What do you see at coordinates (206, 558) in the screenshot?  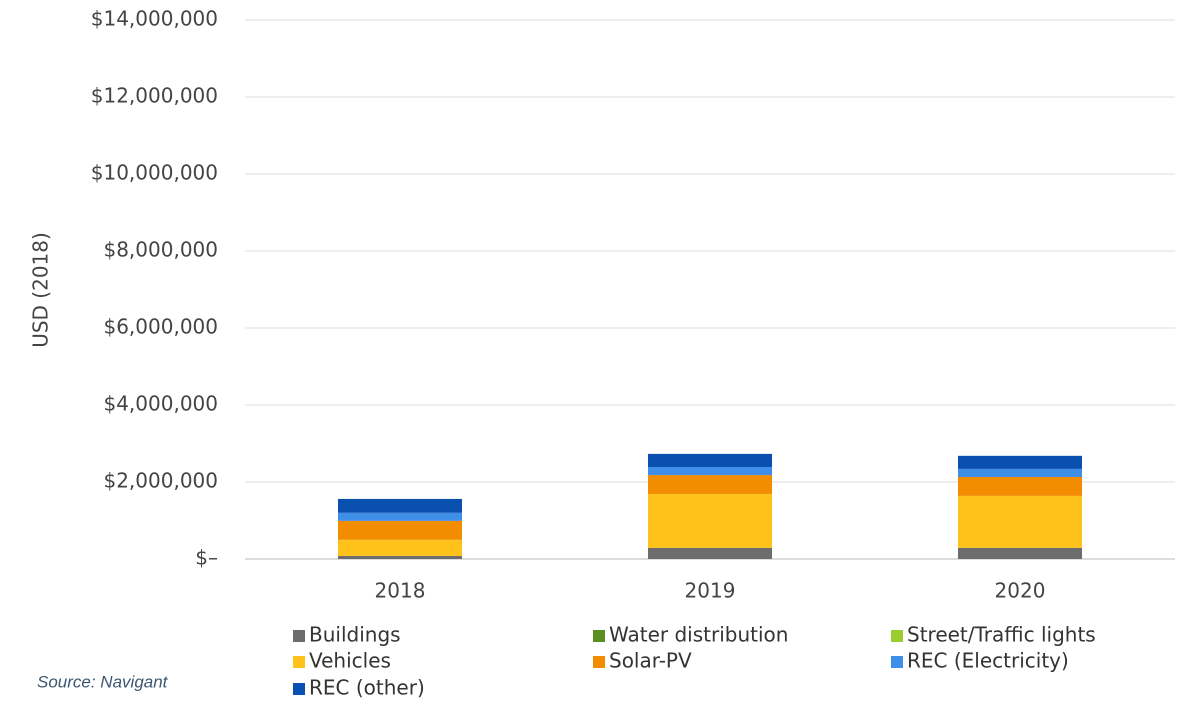 I see `y-tick-label: $–` at bounding box center [206, 558].